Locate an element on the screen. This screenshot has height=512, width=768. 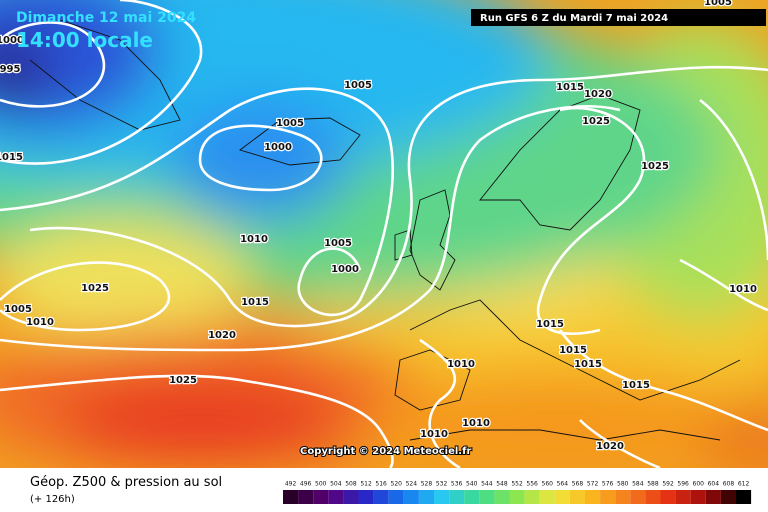
legend-label: 588 is located at coordinates (653, 484).